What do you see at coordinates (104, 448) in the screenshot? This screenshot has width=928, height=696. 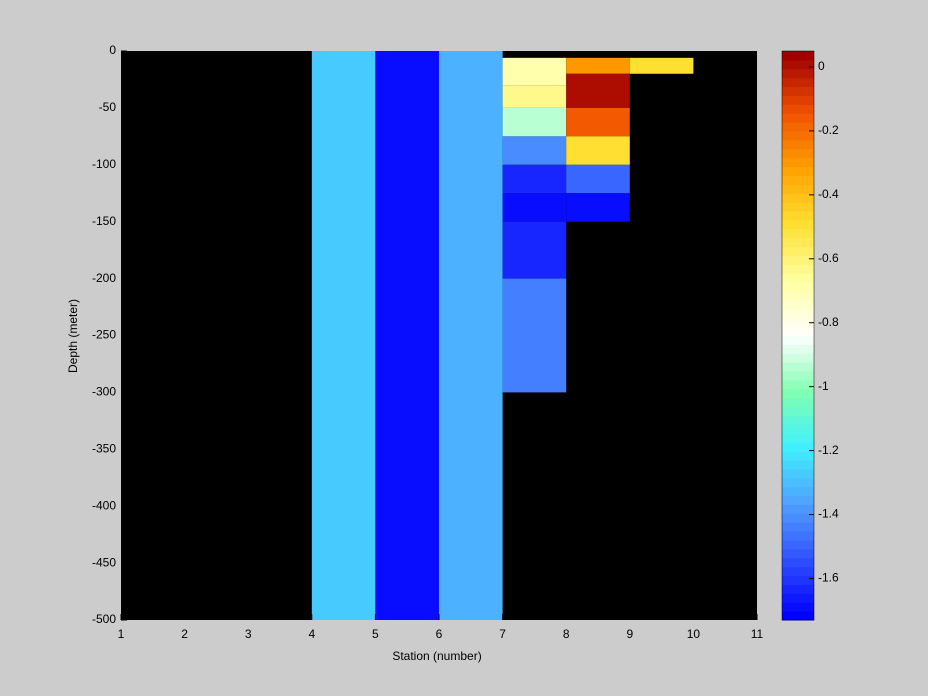 I see `y-tick-label: -350` at bounding box center [104, 448].